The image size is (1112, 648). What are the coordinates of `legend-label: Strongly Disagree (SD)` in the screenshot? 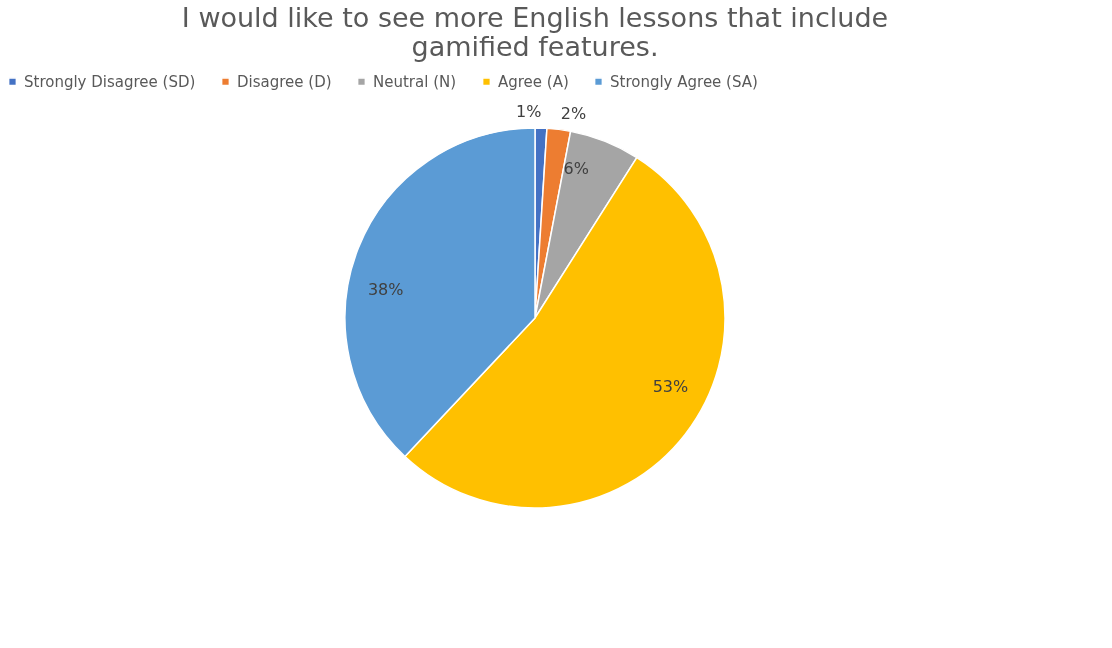 It's located at (110, 81).